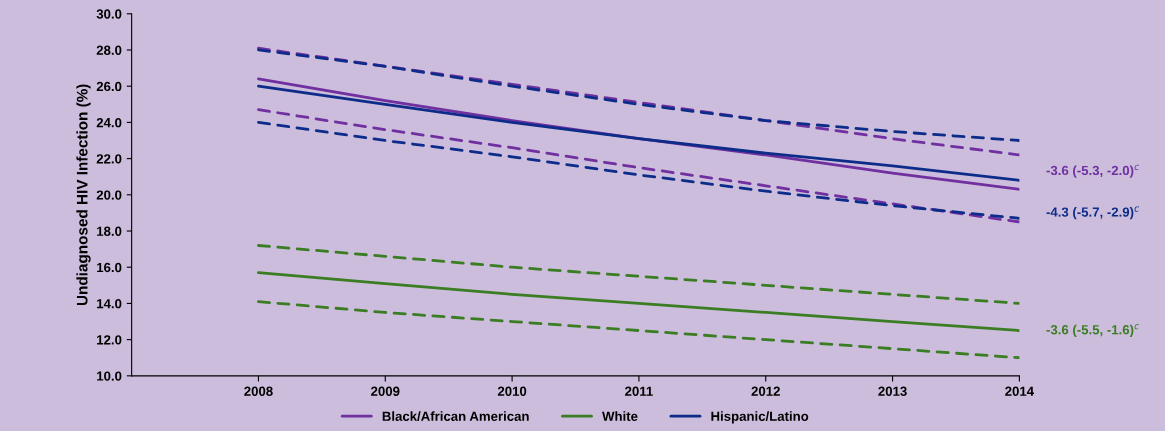 The height and width of the screenshot is (431, 1165). What do you see at coordinates (109, 195) in the screenshot?
I see `y-tick-label: 20.0` at bounding box center [109, 195].